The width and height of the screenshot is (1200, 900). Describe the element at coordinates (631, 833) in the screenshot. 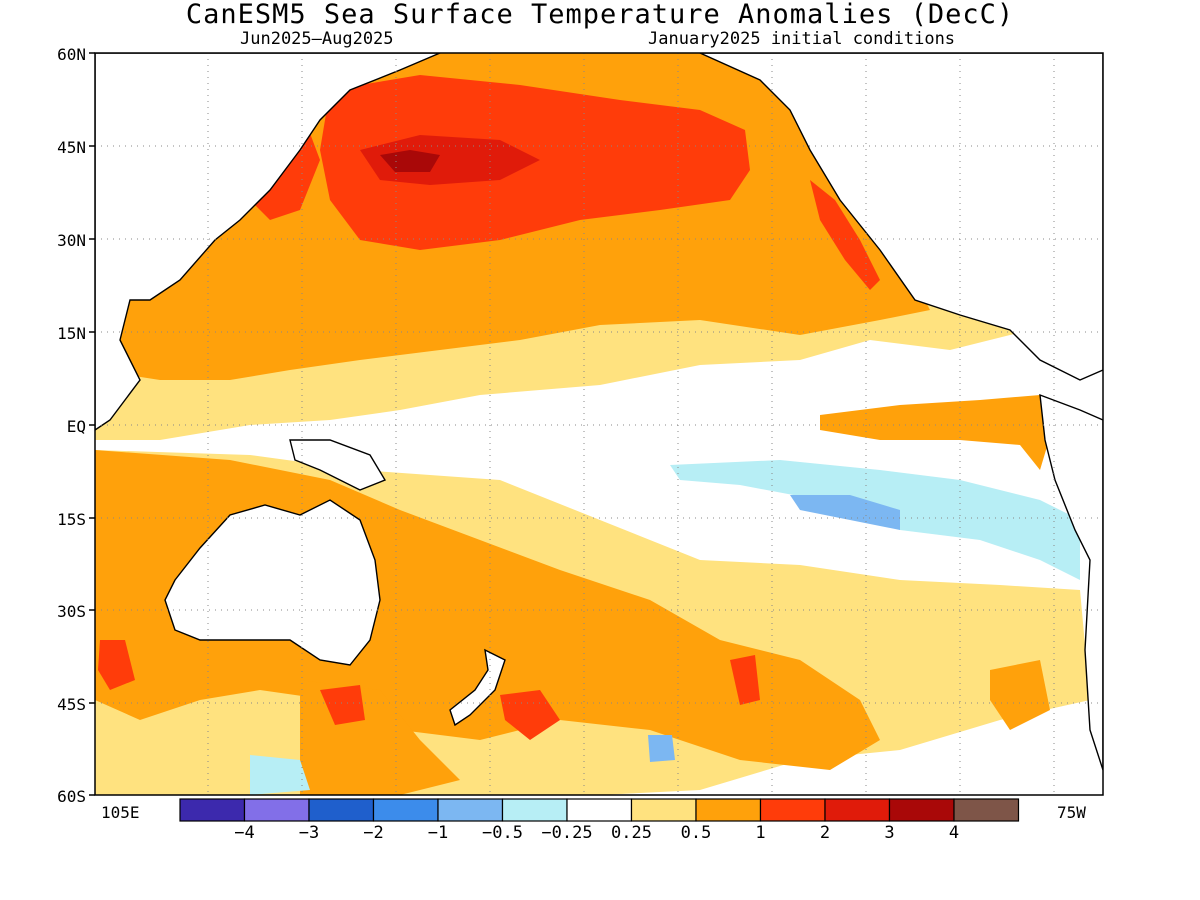

I see `colorbar-tick-label: 0.25` at that location.